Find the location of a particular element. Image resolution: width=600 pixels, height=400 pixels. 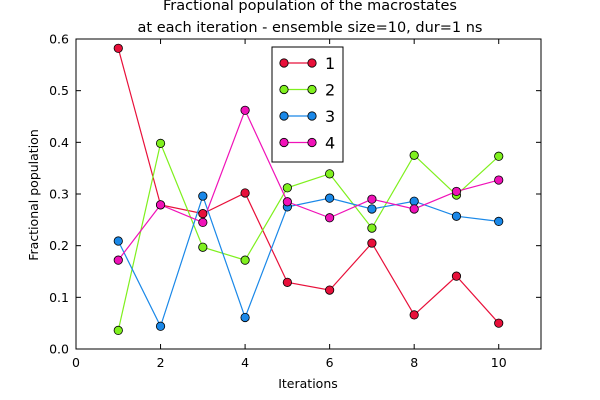

legend-label-2: 2 is located at coordinates (330, 90).